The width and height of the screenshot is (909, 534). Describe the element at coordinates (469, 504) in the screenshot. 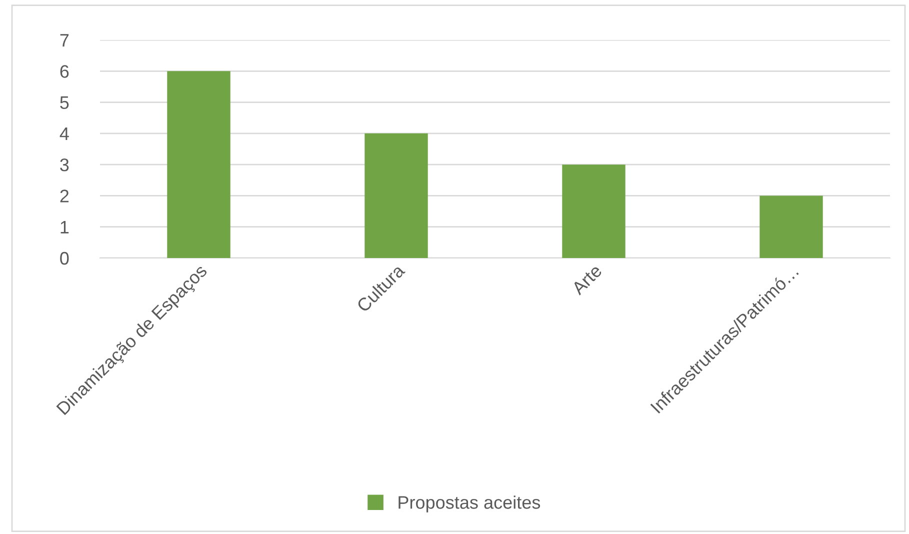

I see `legend-label: Propostas aceites` at that location.